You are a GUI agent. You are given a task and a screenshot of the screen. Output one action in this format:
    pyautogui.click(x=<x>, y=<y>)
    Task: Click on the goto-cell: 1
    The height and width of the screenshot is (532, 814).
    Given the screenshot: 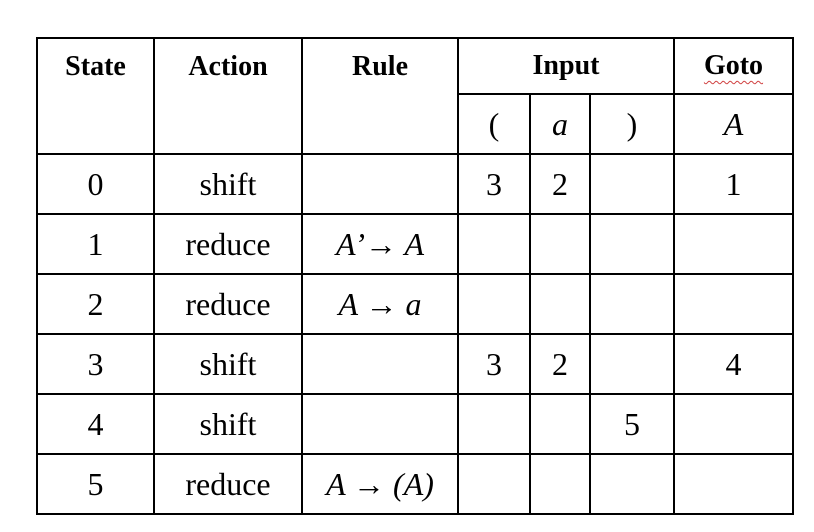 What is the action you would take?
    pyautogui.click(x=733, y=184)
    